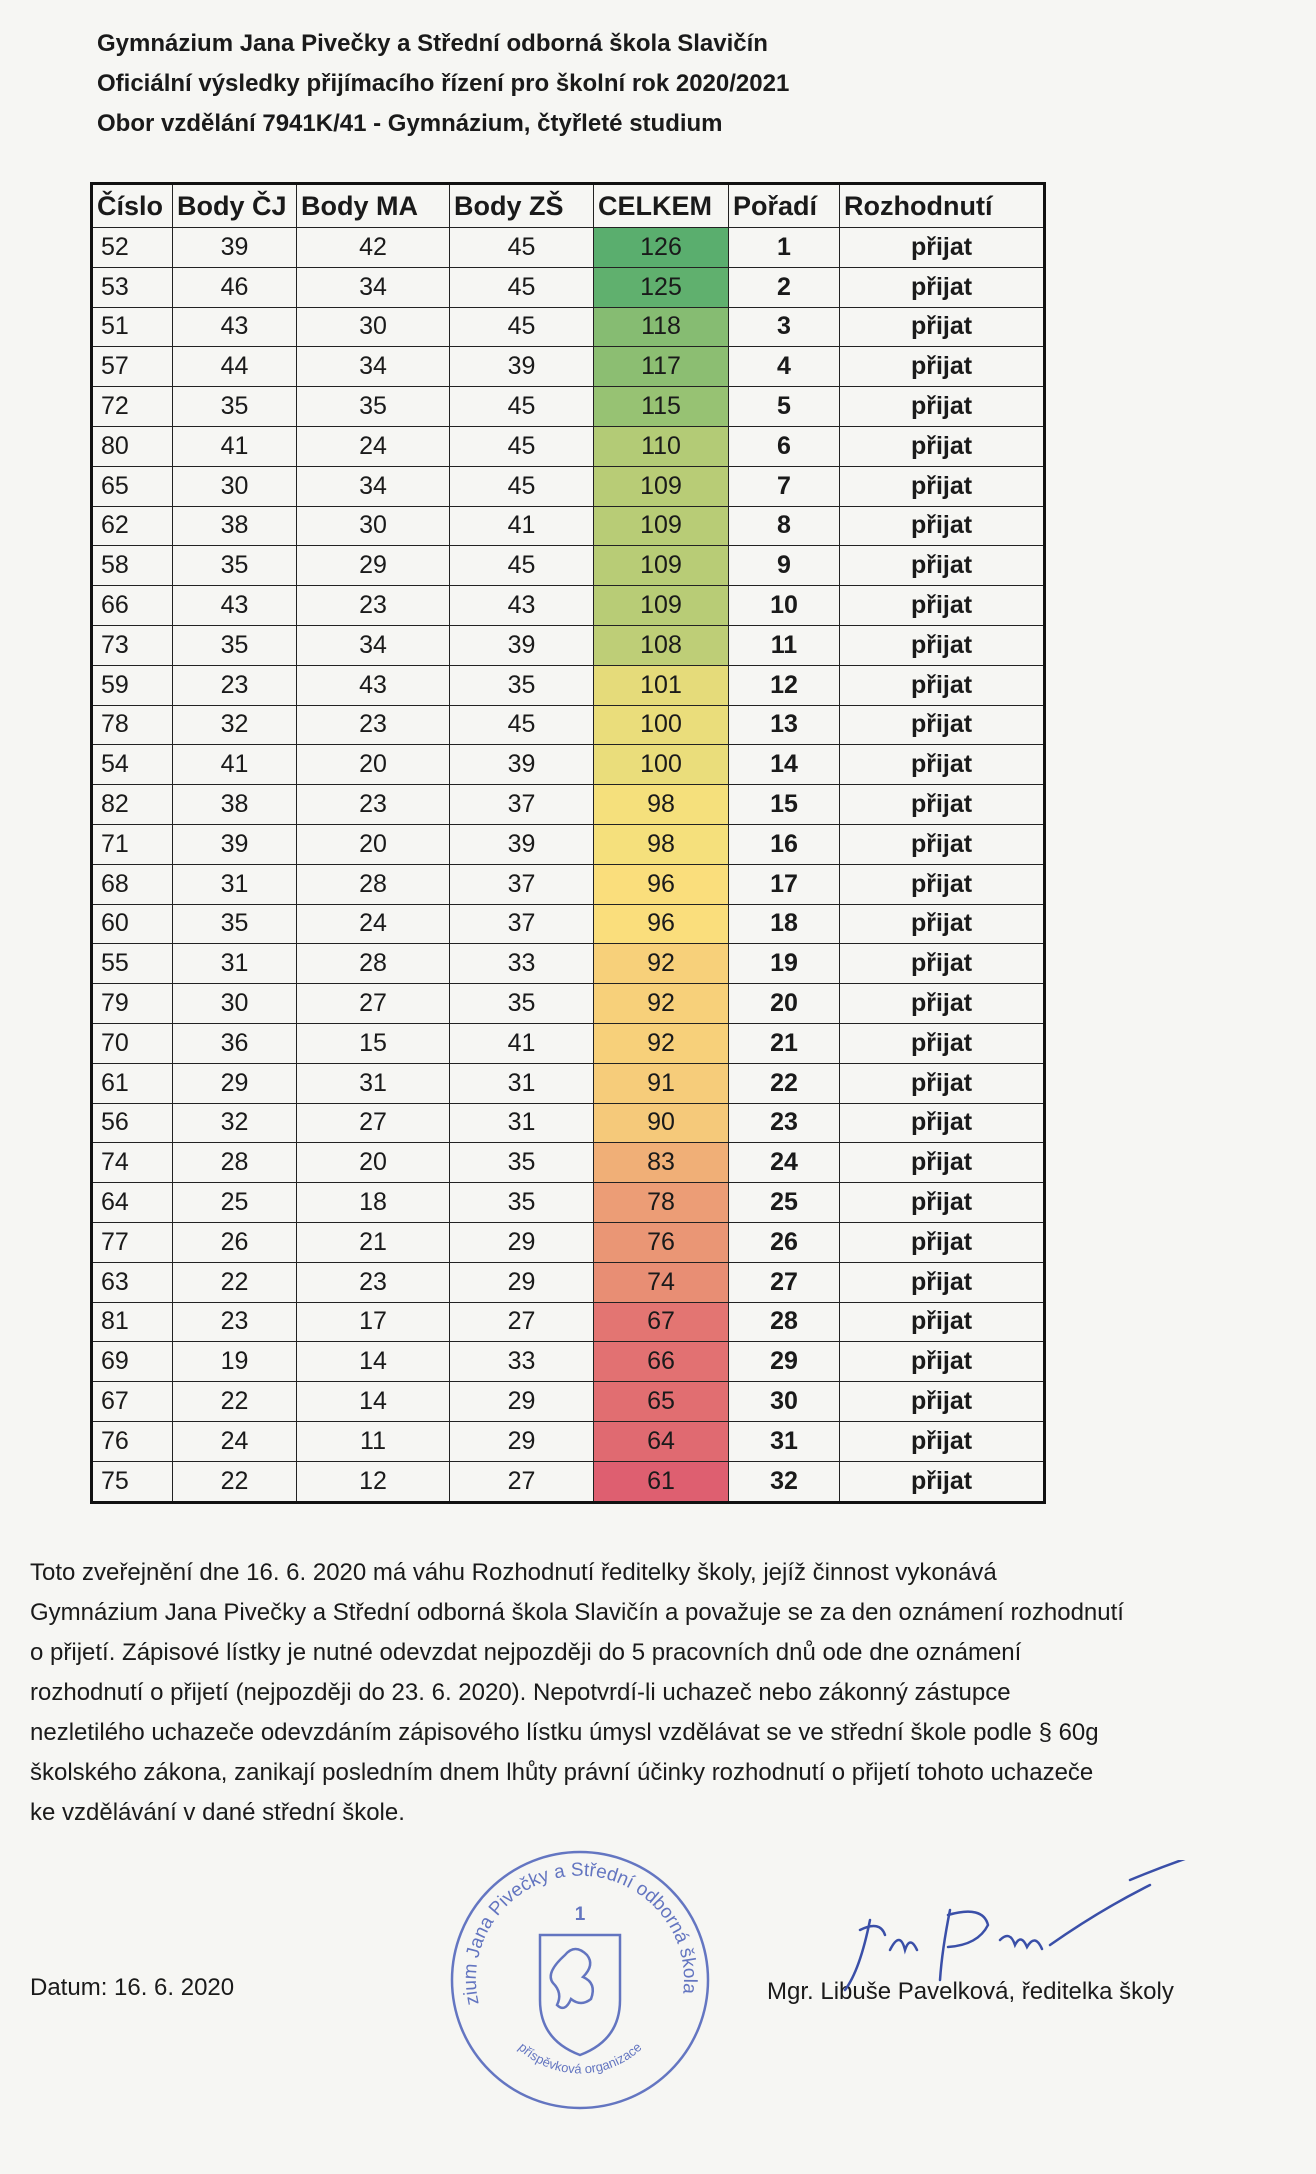 This screenshot has height=2174, width=1316. What do you see at coordinates (373, 1441) in the screenshot?
I see `table-cell: 11` at bounding box center [373, 1441].